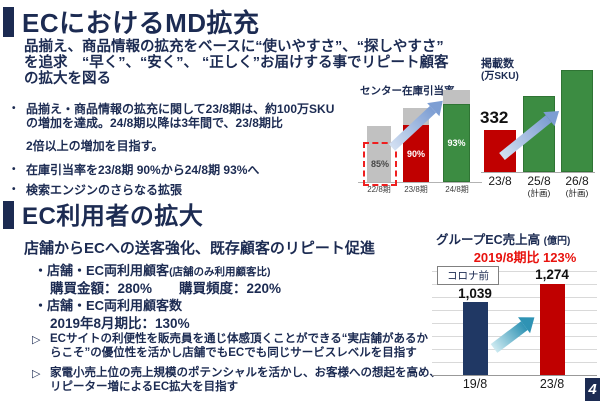  I want to click on users-item-2-detail: 2019年8月期比：130%, so click(120, 323).